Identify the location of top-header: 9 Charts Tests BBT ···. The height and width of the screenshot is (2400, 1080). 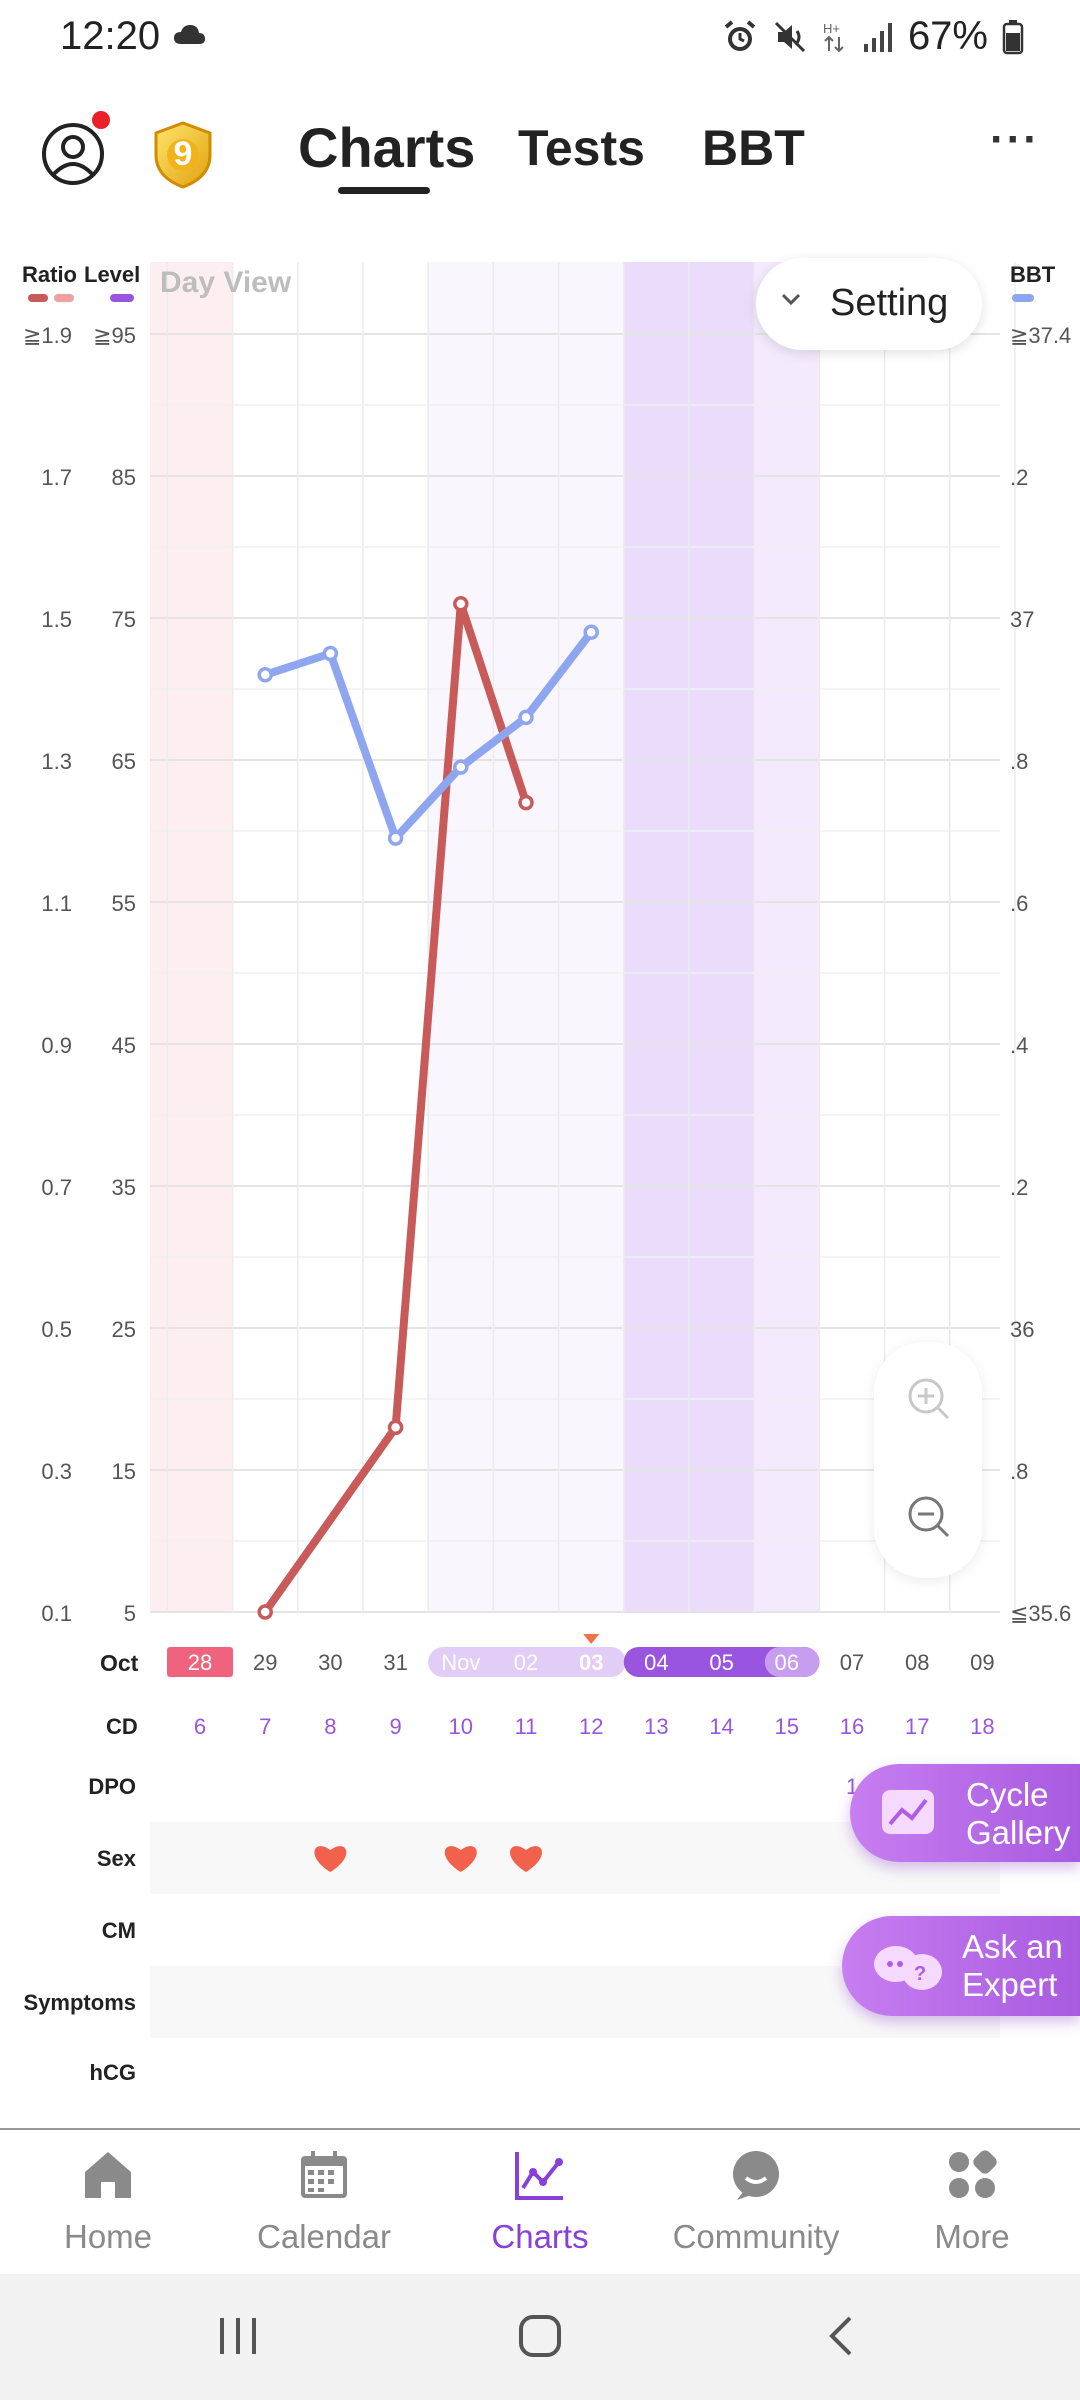
(540, 155).